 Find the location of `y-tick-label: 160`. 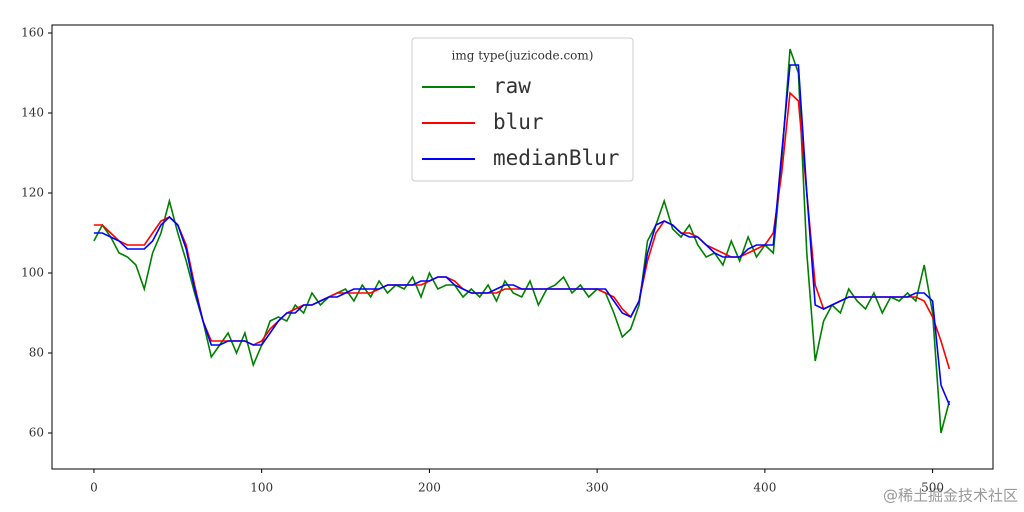

y-tick-label: 160 is located at coordinates (32, 33).